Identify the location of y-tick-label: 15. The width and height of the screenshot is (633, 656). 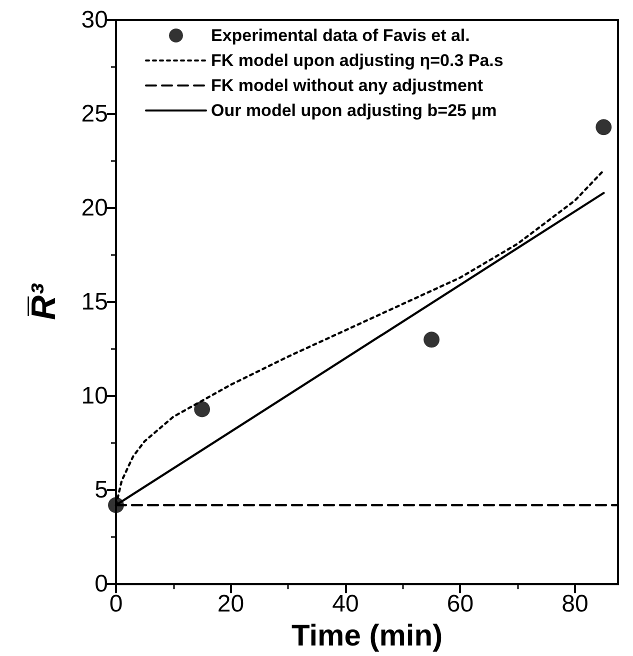
(94, 302).